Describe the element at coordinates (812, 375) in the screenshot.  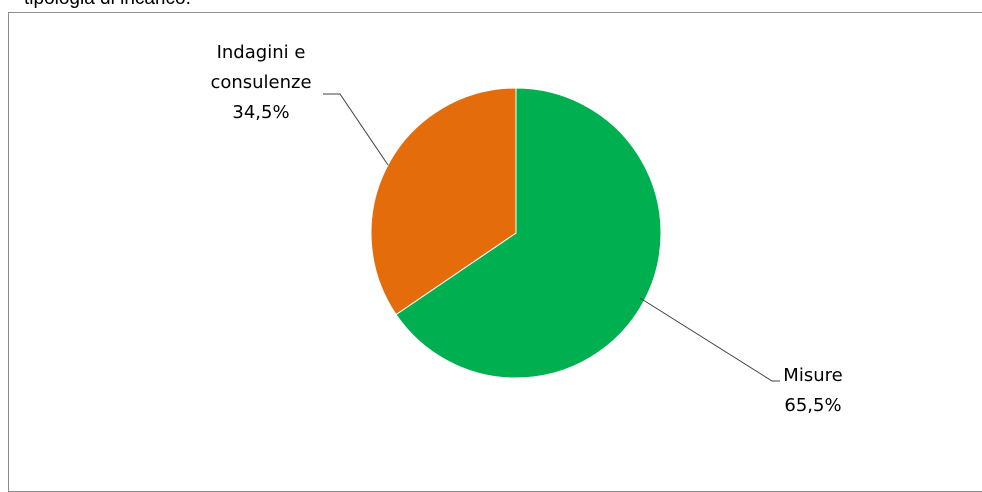
I see `slice-category-label: Misure` at that location.